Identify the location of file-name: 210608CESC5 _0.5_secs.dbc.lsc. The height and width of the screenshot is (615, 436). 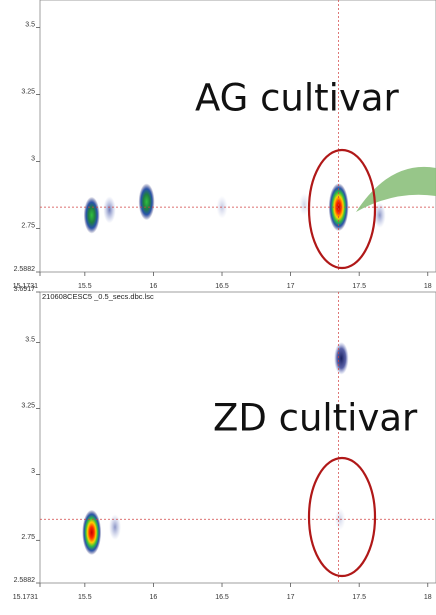
(98, 296).